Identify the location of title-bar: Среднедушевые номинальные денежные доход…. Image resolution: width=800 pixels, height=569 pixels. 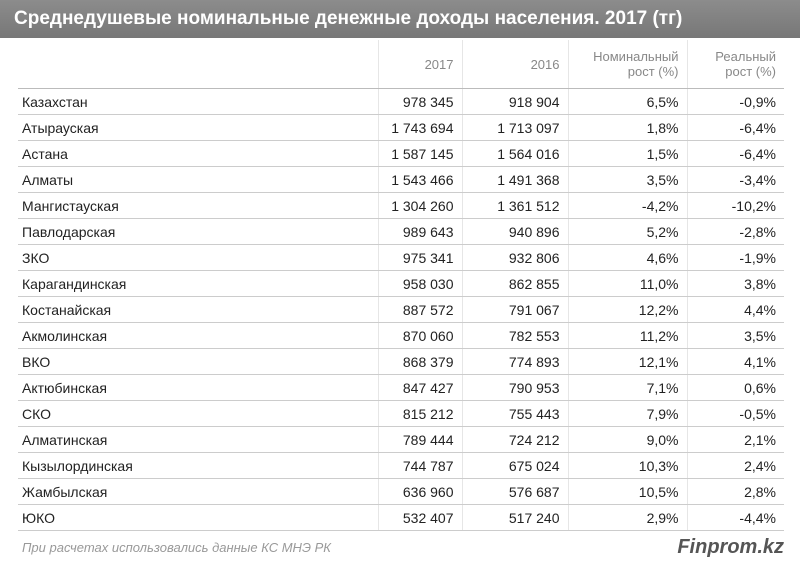
(400, 19).